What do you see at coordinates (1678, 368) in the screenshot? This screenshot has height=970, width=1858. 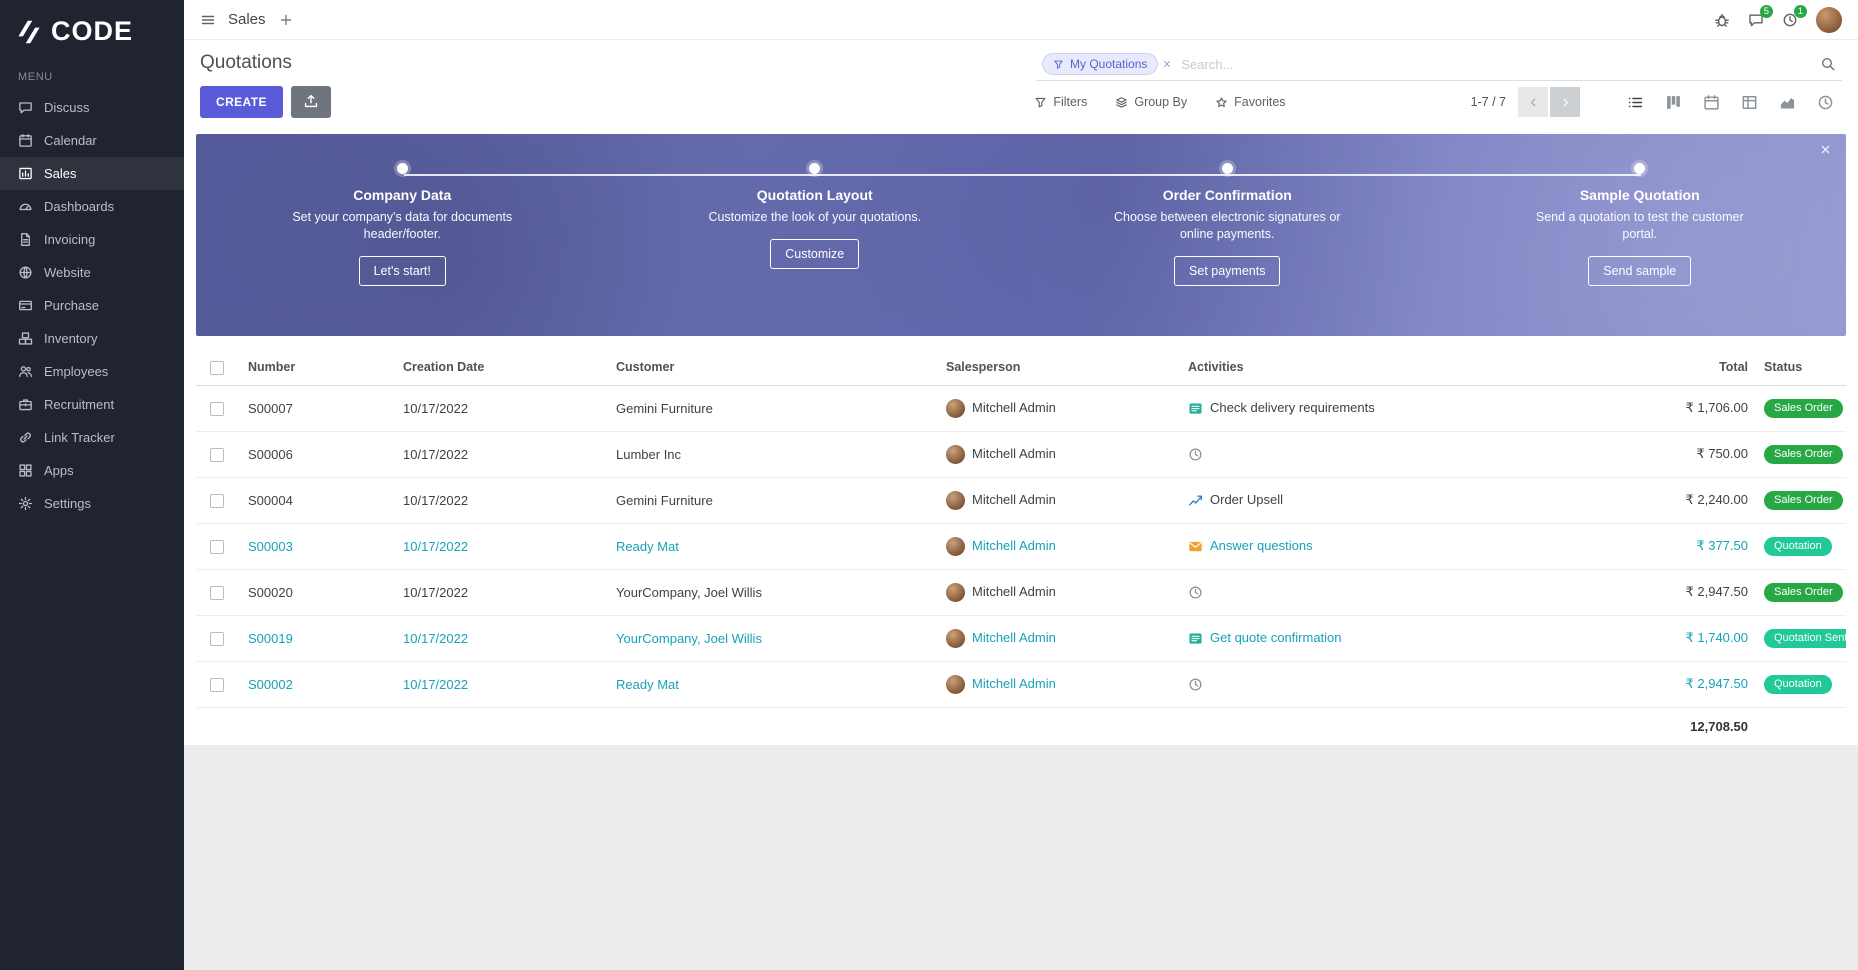 I see `column-total: Total` at bounding box center [1678, 368].